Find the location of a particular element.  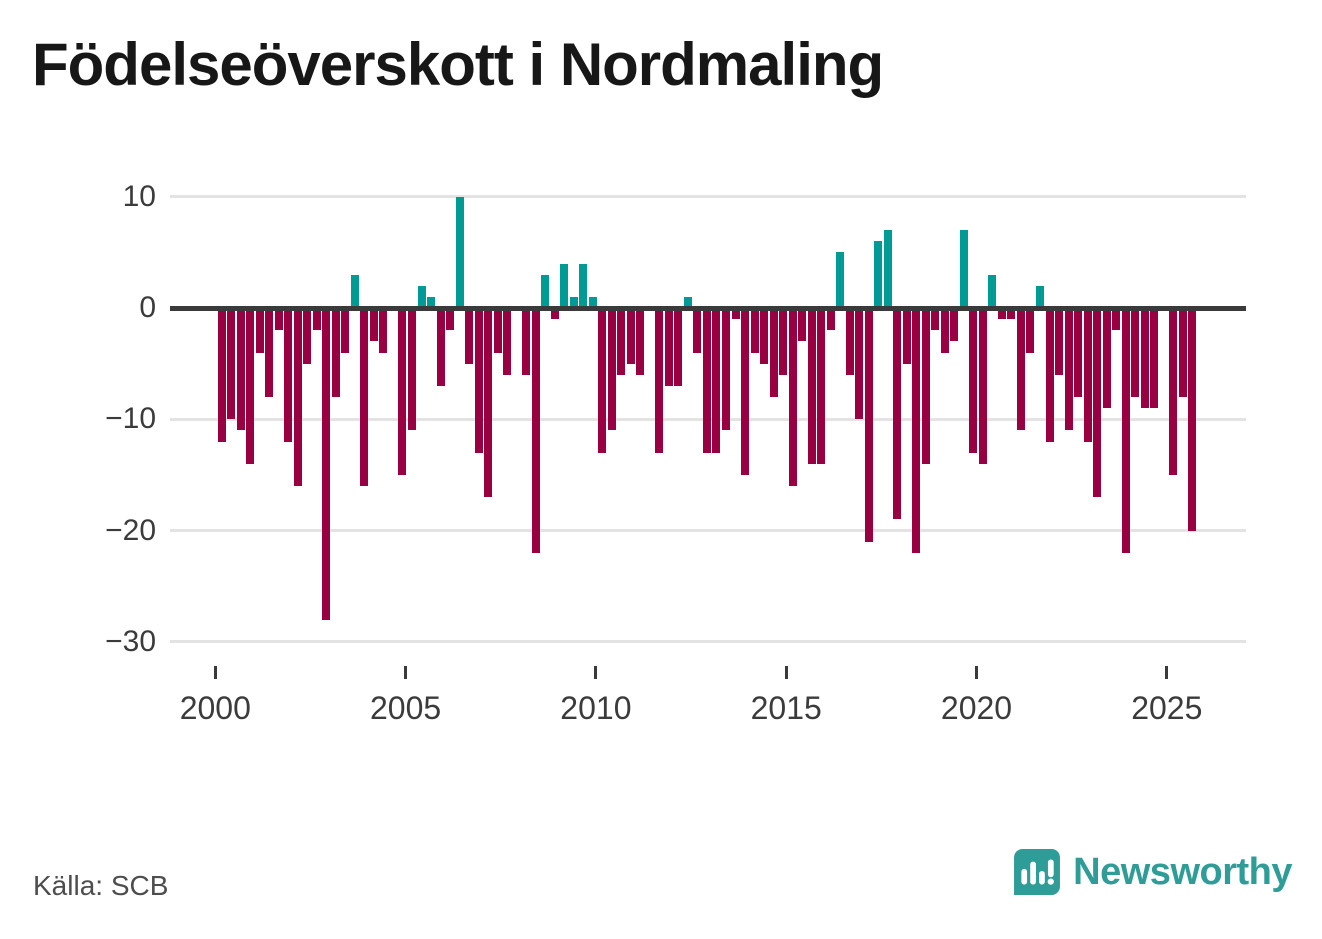

y-axis-tick-label: 0 is located at coordinates (147, 307).